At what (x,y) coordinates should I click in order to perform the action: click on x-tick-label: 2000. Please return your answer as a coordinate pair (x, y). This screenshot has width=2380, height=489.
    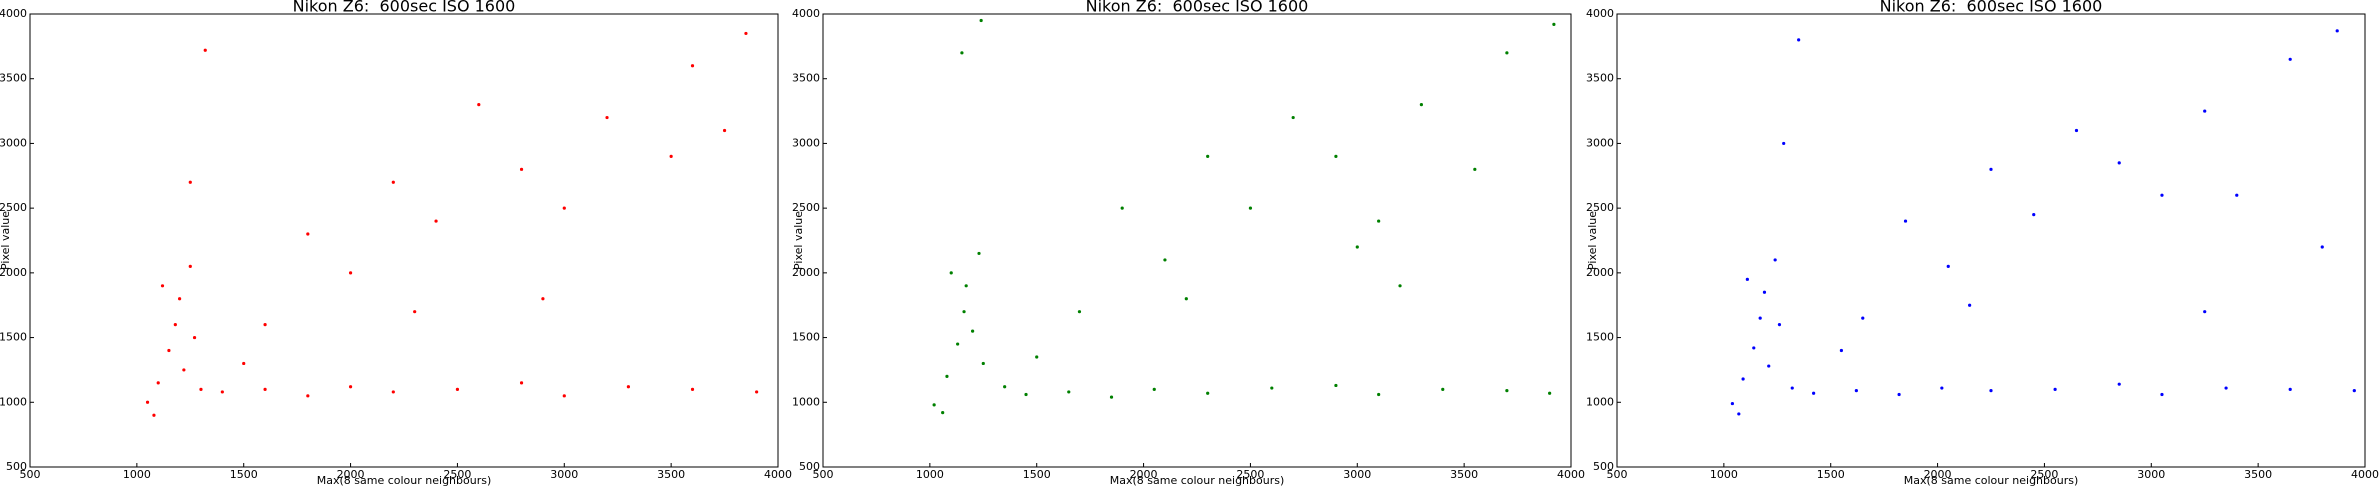
    Looking at the image, I should click on (1938, 474).